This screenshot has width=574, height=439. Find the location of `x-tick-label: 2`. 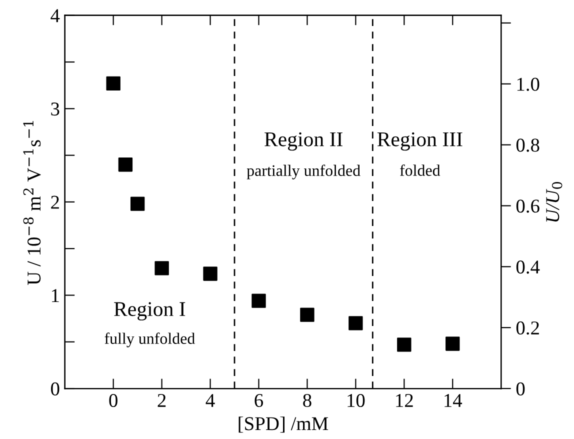

x-tick-label: 2 is located at coordinates (162, 400).